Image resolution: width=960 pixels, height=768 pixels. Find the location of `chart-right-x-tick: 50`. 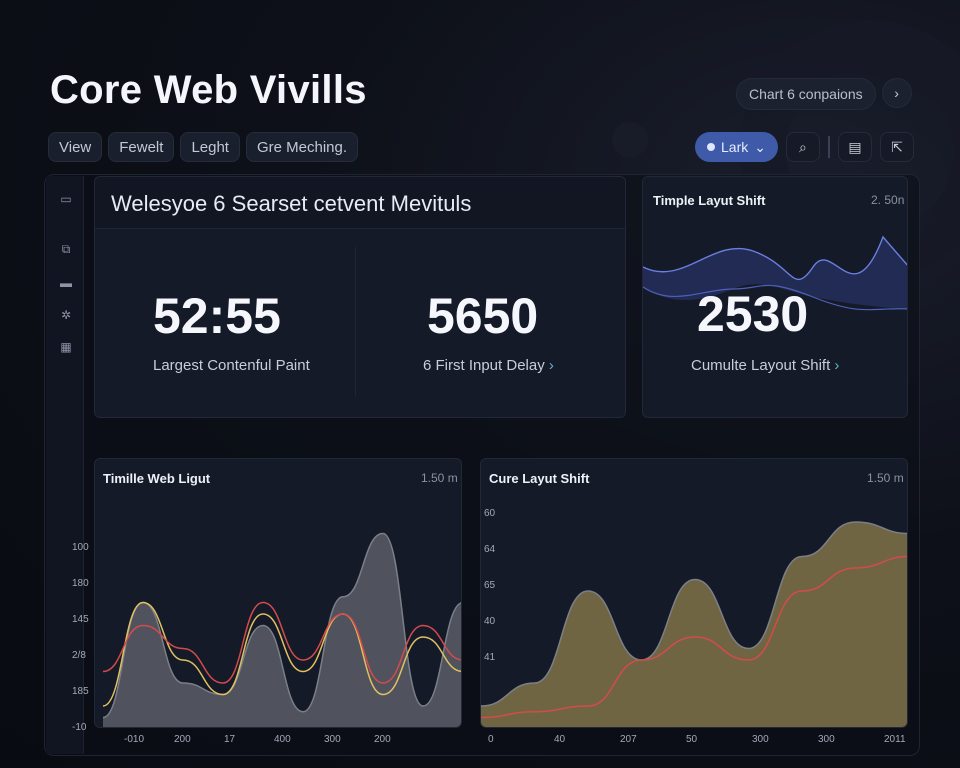

chart-right-x-tick: 50 is located at coordinates (692, 739).